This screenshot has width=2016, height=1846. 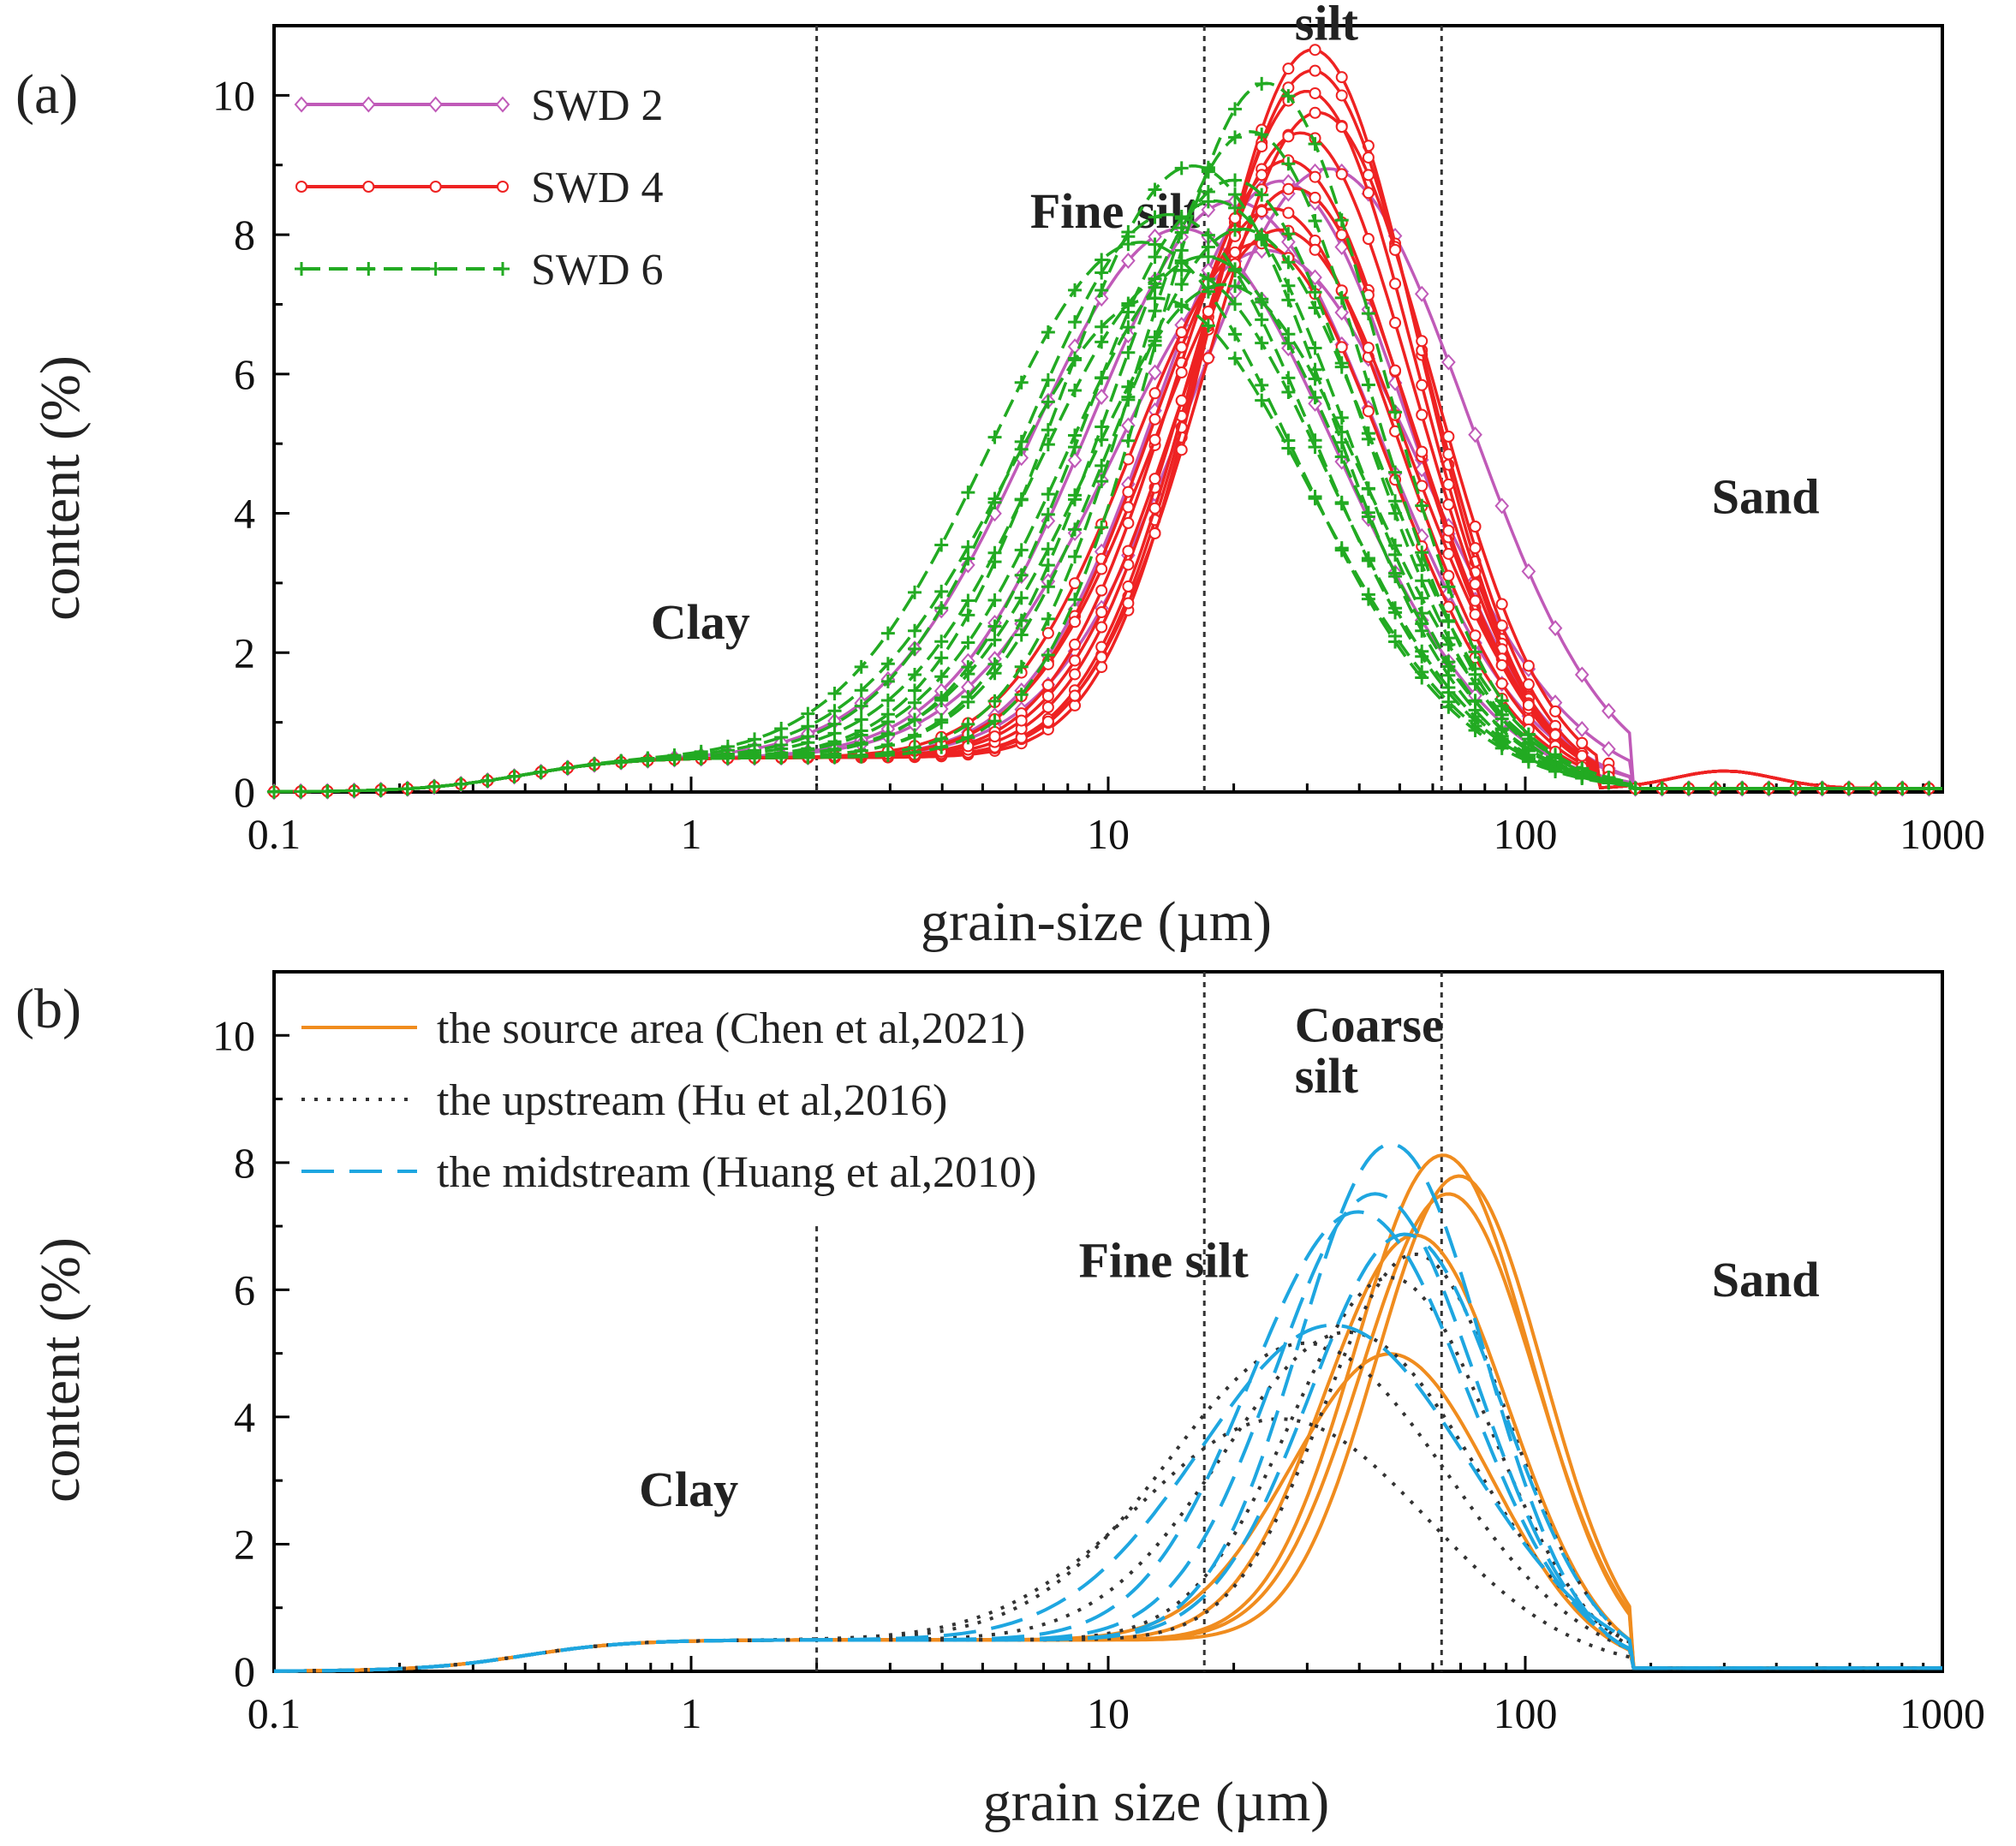 I want to click on panel-a-y-axis-title: content (%), so click(x=60, y=488).